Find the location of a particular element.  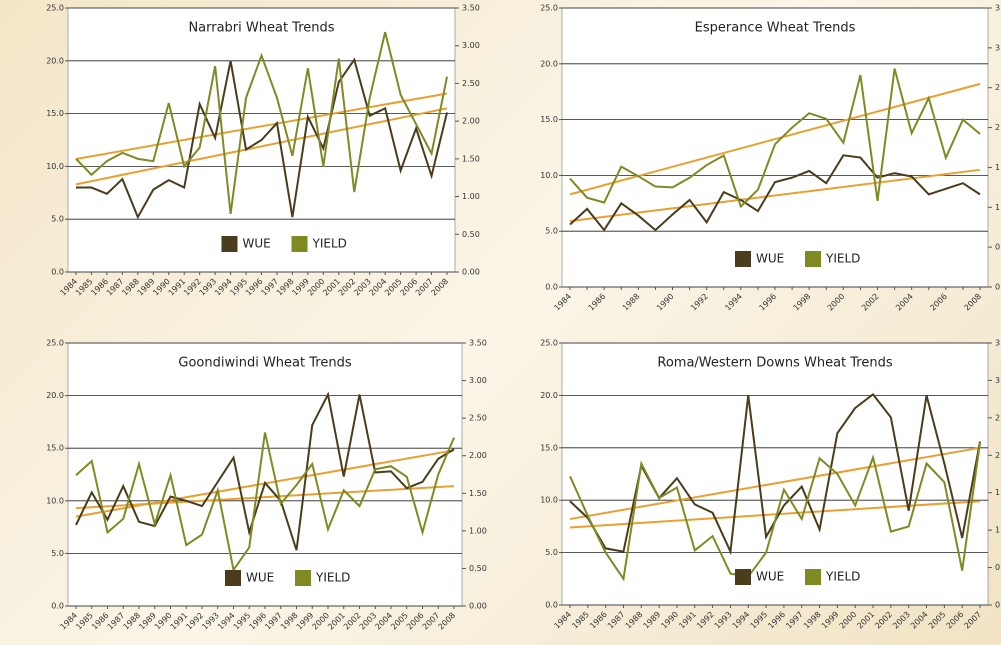

x-tick-label: 1995 is located at coordinates (759, 620).